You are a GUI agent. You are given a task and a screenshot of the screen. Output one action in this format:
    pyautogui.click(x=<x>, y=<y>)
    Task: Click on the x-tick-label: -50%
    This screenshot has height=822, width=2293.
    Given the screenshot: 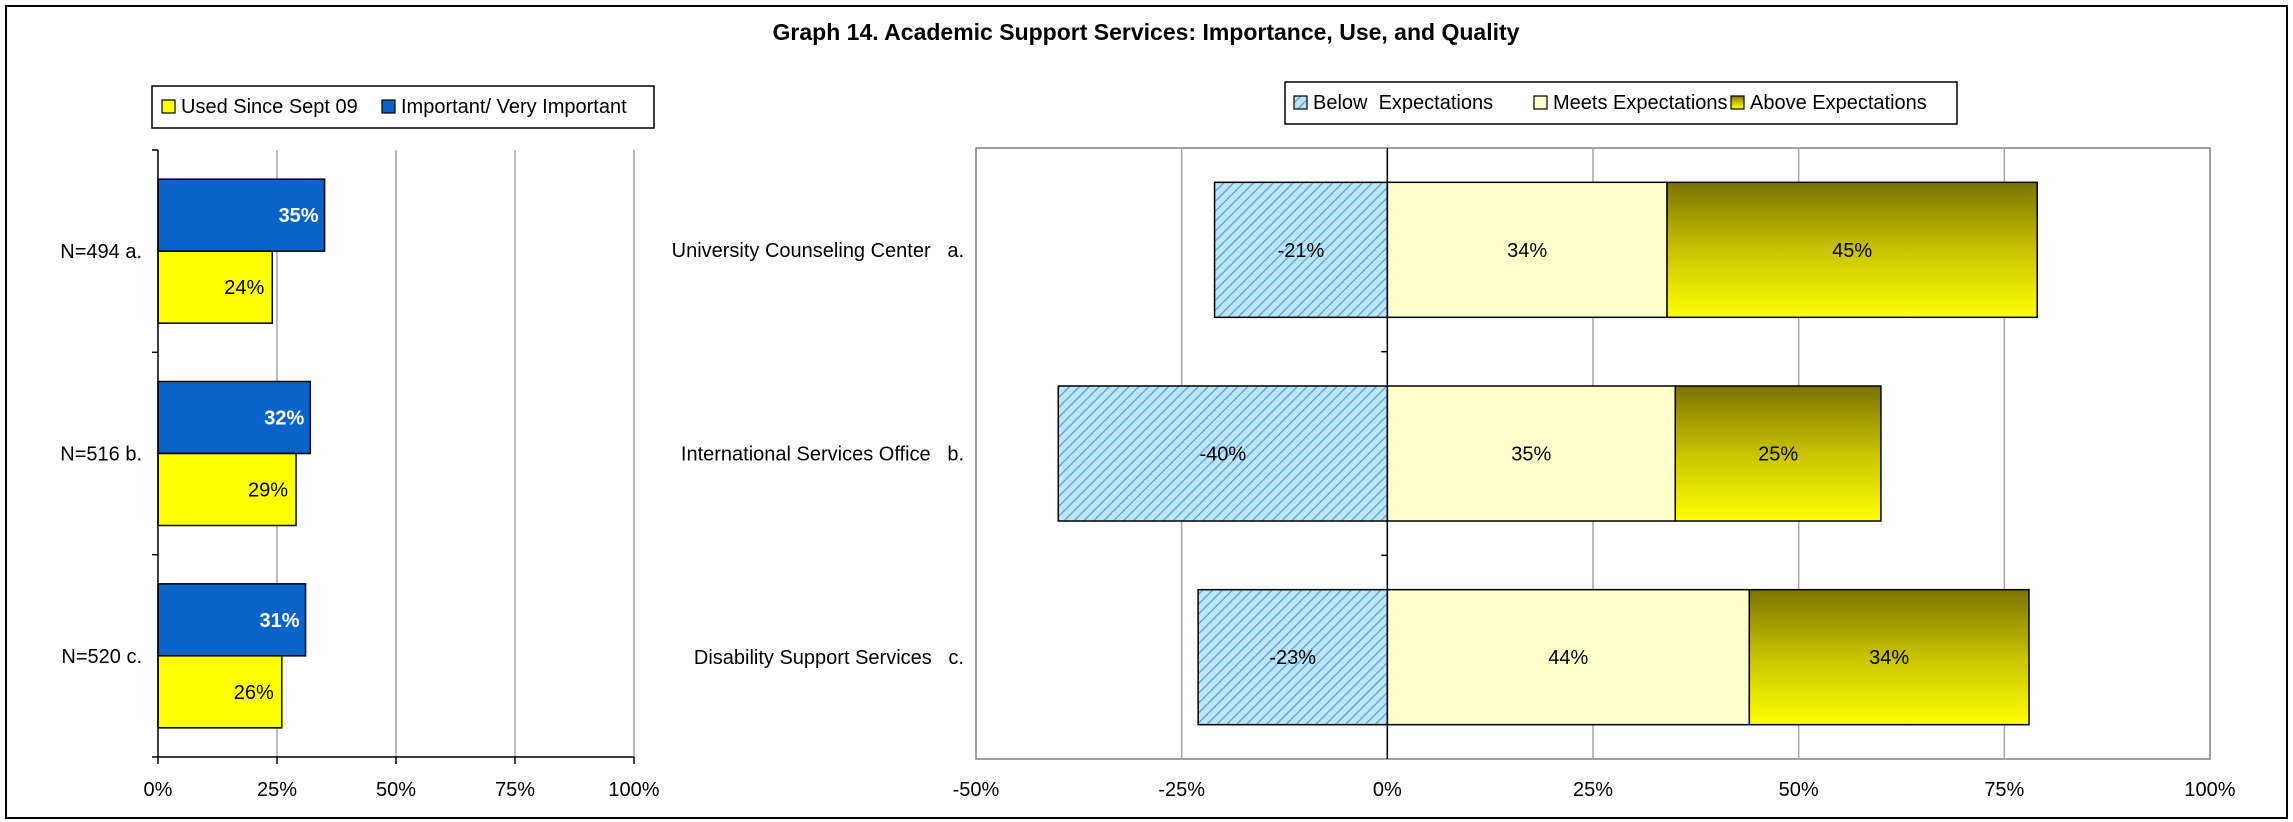 What is the action you would take?
    pyautogui.click(x=976, y=790)
    